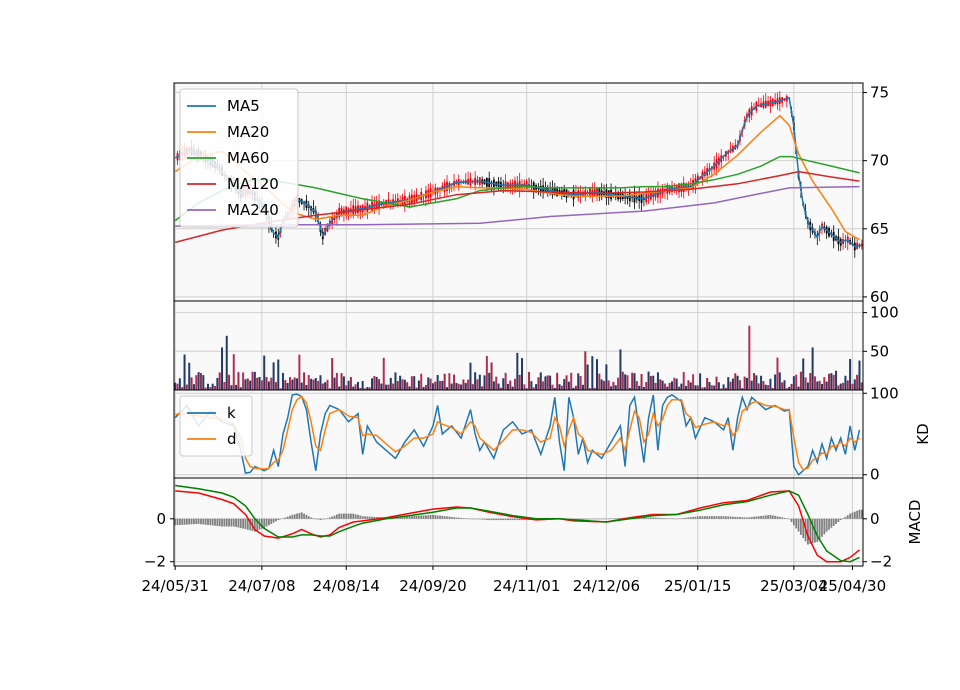 The image size is (960, 690). What do you see at coordinates (518, 527) in the screenshot?
I see `macd-histogram` at bounding box center [518, 527].